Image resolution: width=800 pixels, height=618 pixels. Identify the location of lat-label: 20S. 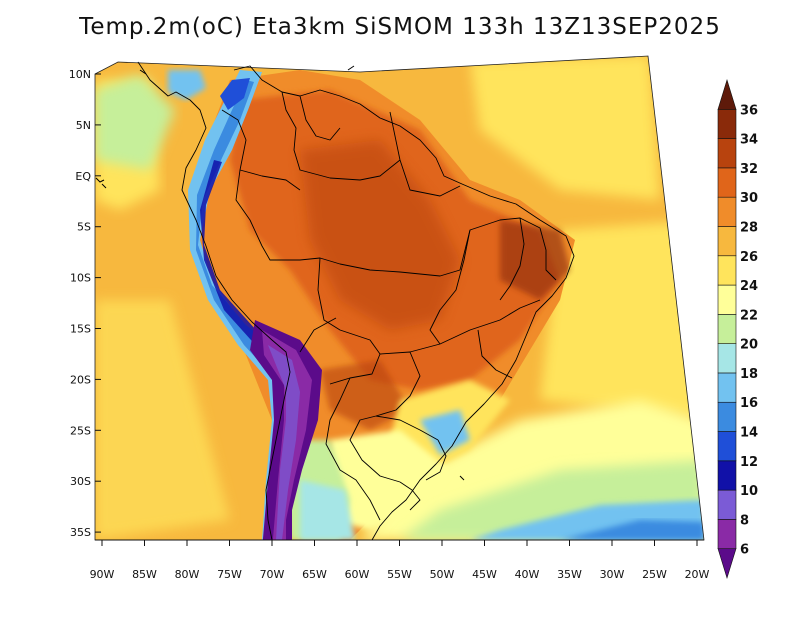
(80, 379).